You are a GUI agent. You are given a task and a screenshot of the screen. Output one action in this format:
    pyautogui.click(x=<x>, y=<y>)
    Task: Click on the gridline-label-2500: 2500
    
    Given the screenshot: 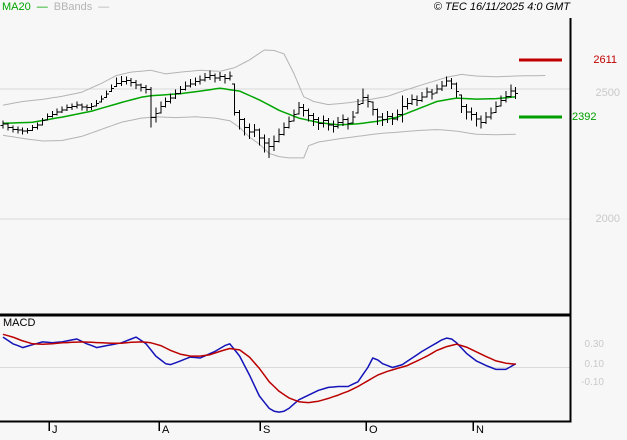 What is the action you would take?
    pyautogui.click(x=607, y=93)
    